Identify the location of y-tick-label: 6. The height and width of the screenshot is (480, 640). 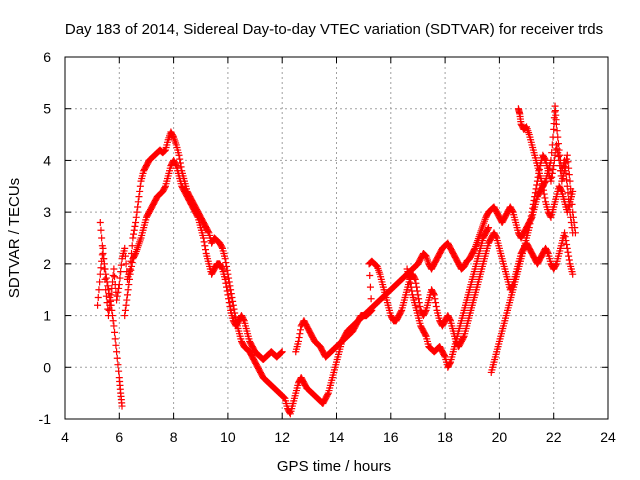
(47, 57).